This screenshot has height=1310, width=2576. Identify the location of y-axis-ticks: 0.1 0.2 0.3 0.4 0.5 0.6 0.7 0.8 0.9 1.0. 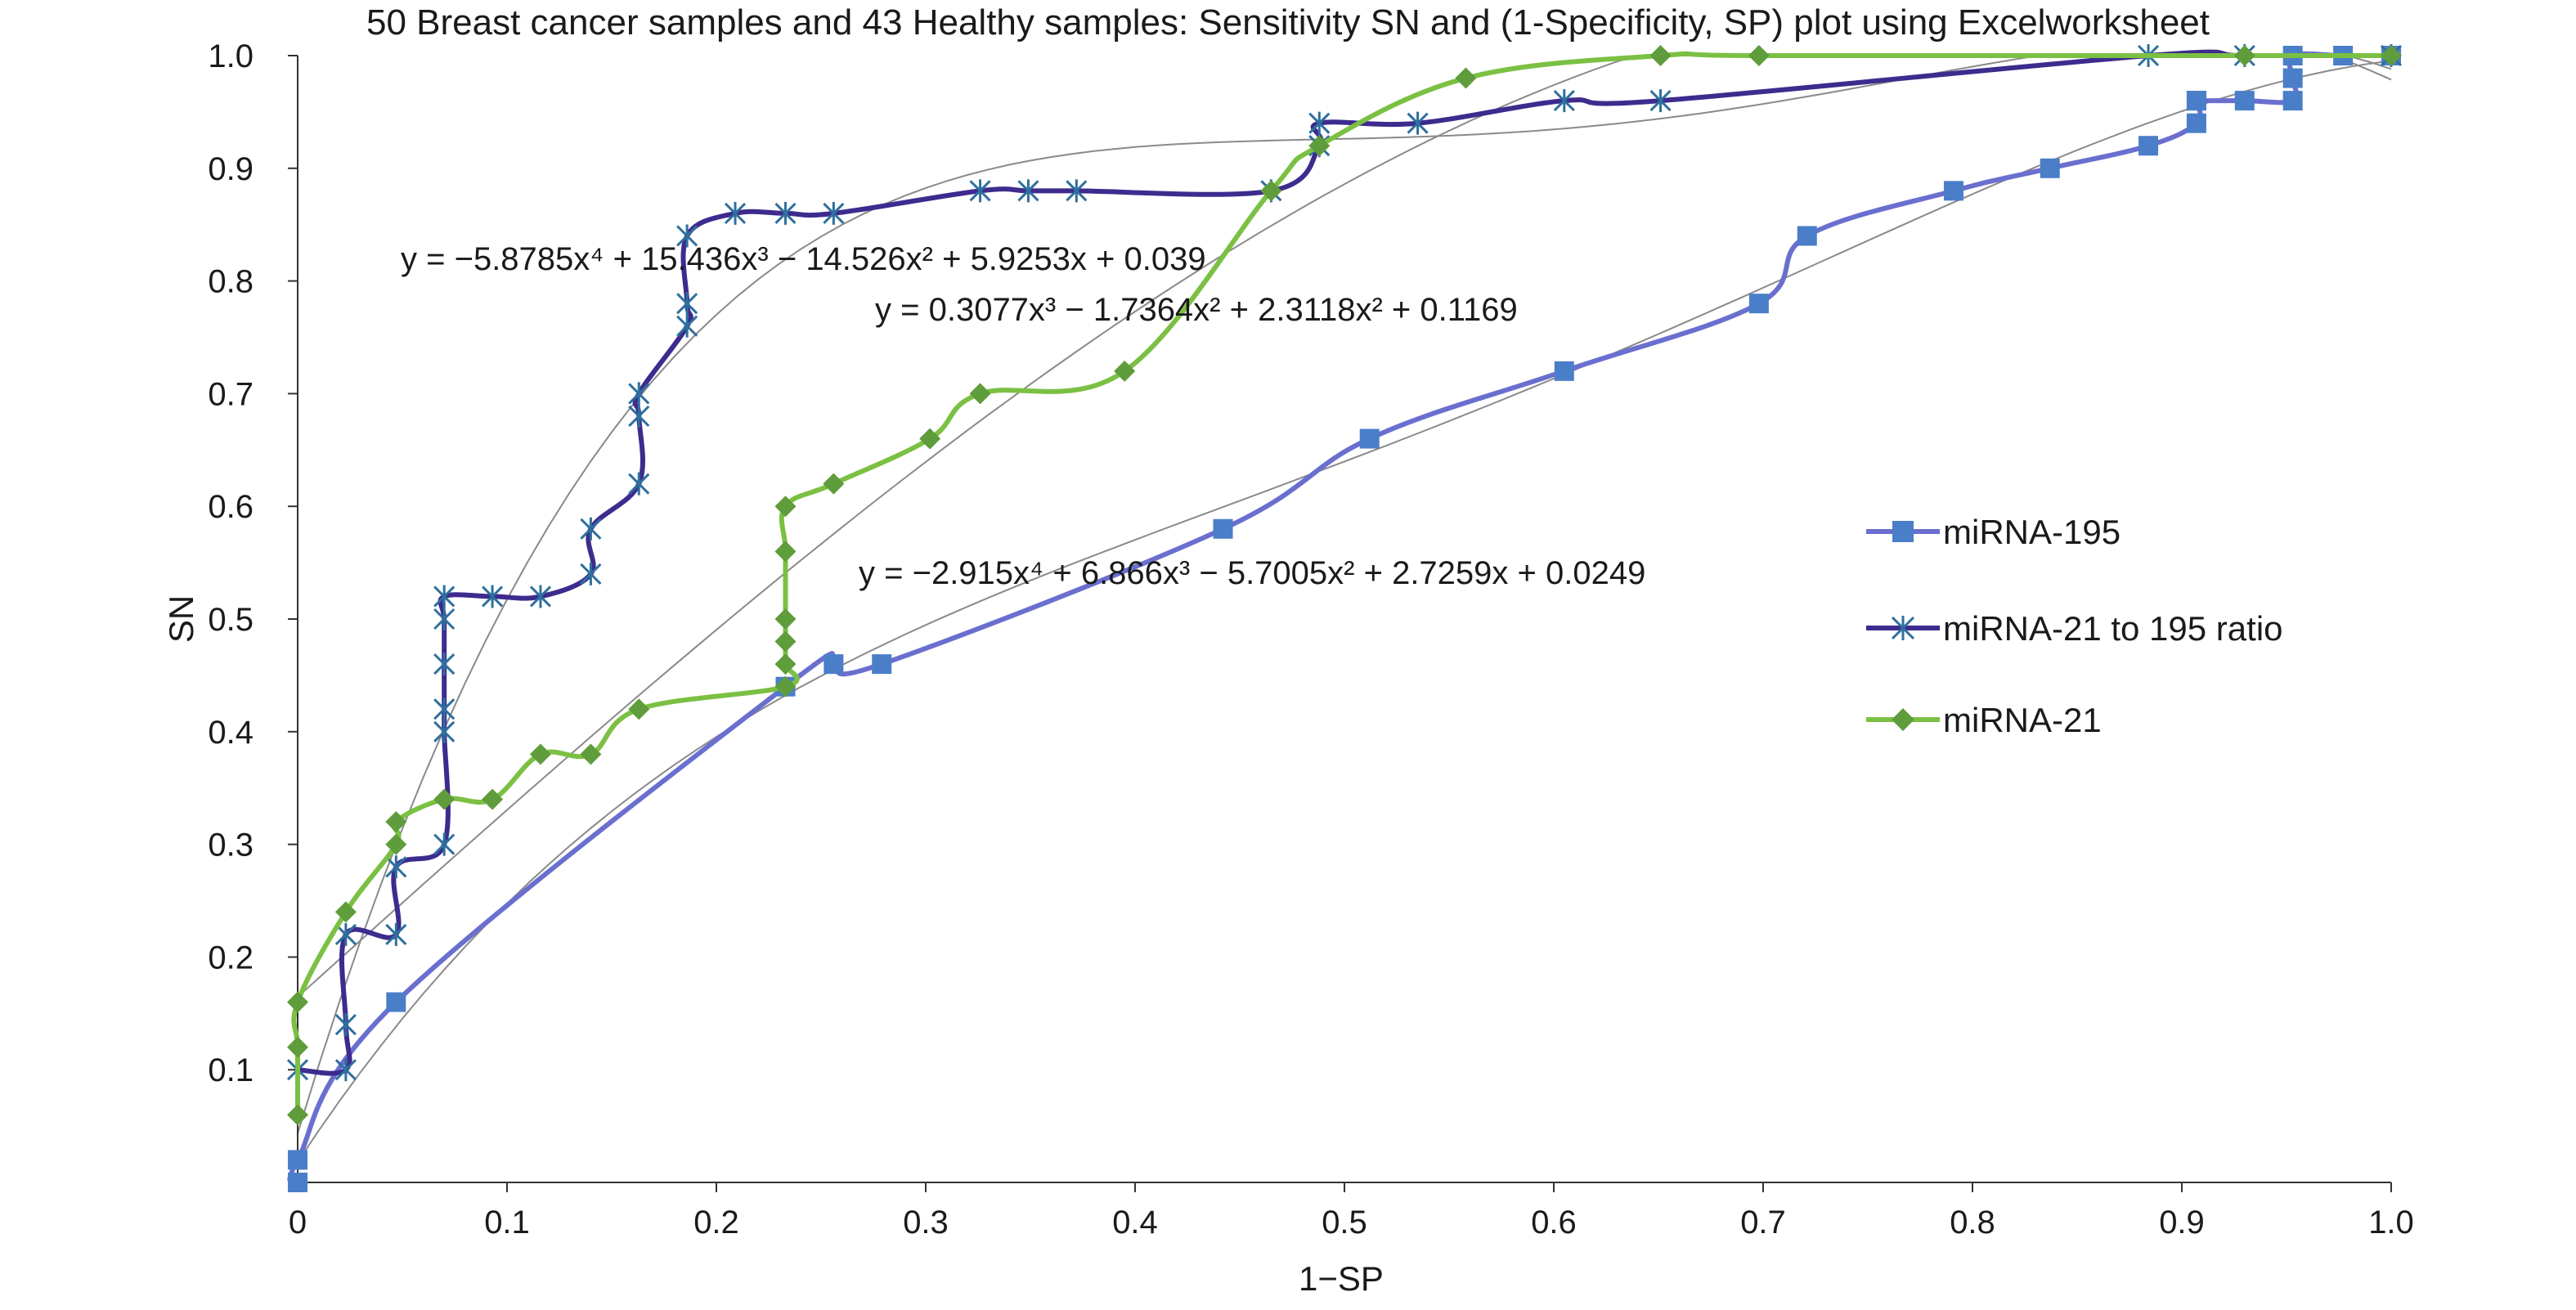
(253, 563).